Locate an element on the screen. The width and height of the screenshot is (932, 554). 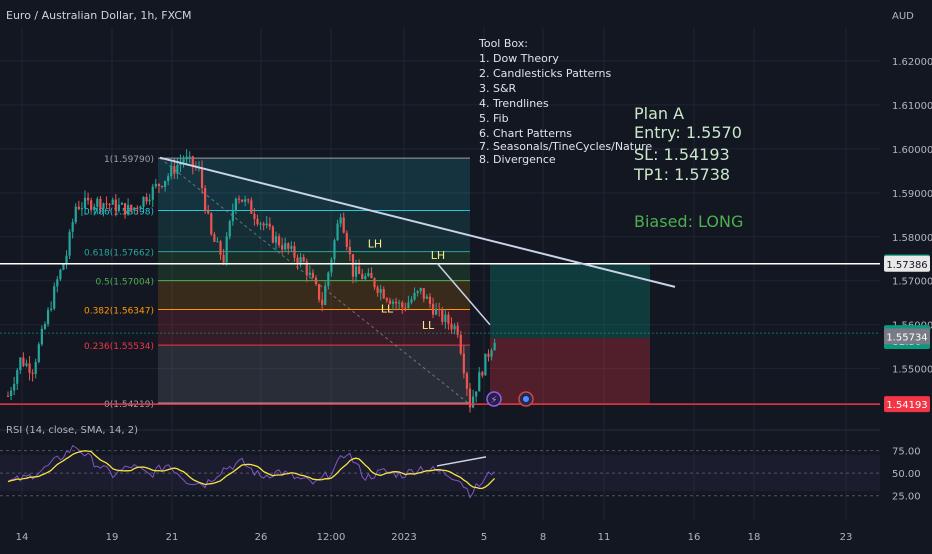
price-tag-label: 1.55734 is located at coordinates (906, 337).